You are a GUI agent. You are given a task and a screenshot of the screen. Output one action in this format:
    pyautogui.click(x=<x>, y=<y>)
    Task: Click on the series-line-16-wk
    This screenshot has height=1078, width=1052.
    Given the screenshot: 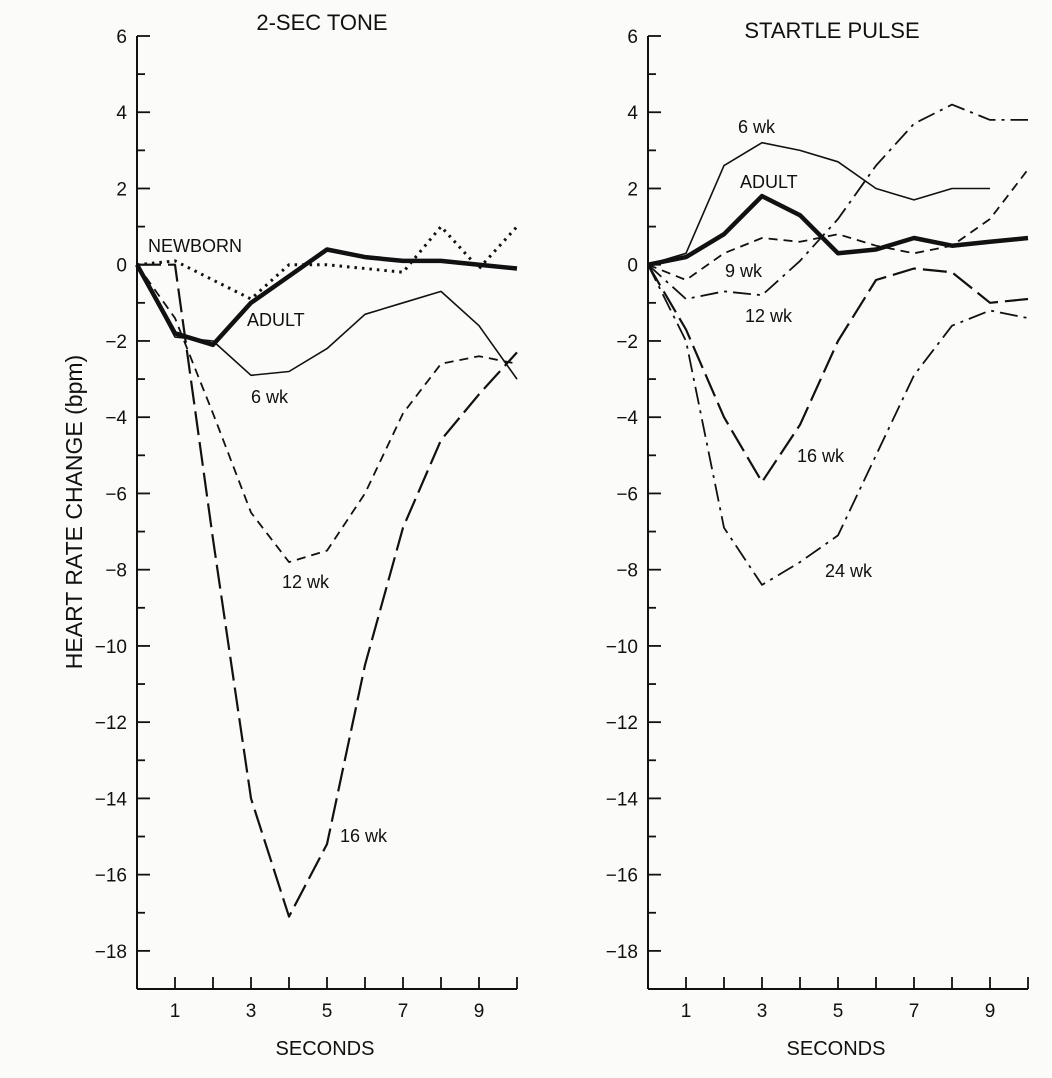 What is the action you would take?
    pyautogui.click(x=838, y=374)
    